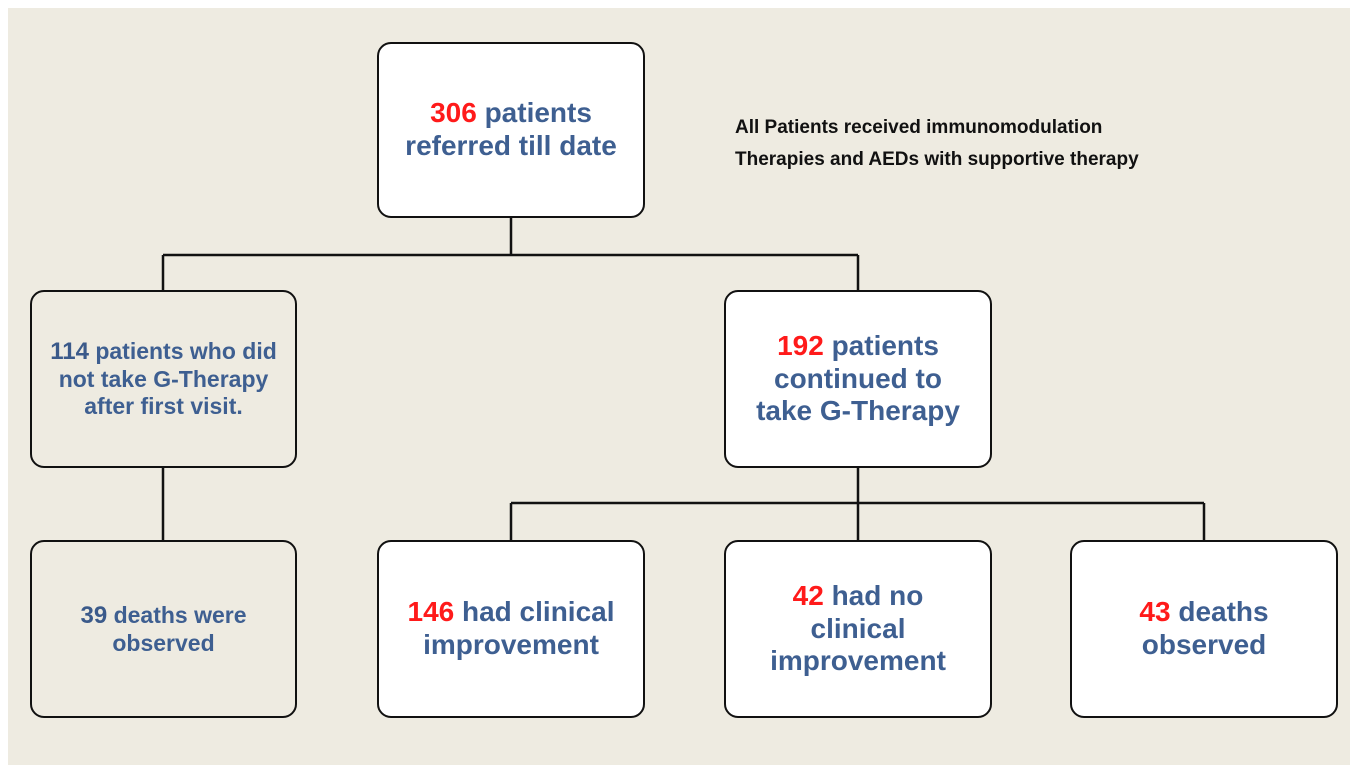  I want to click on node-box: 306 patients referred till date, so click(511, 130).